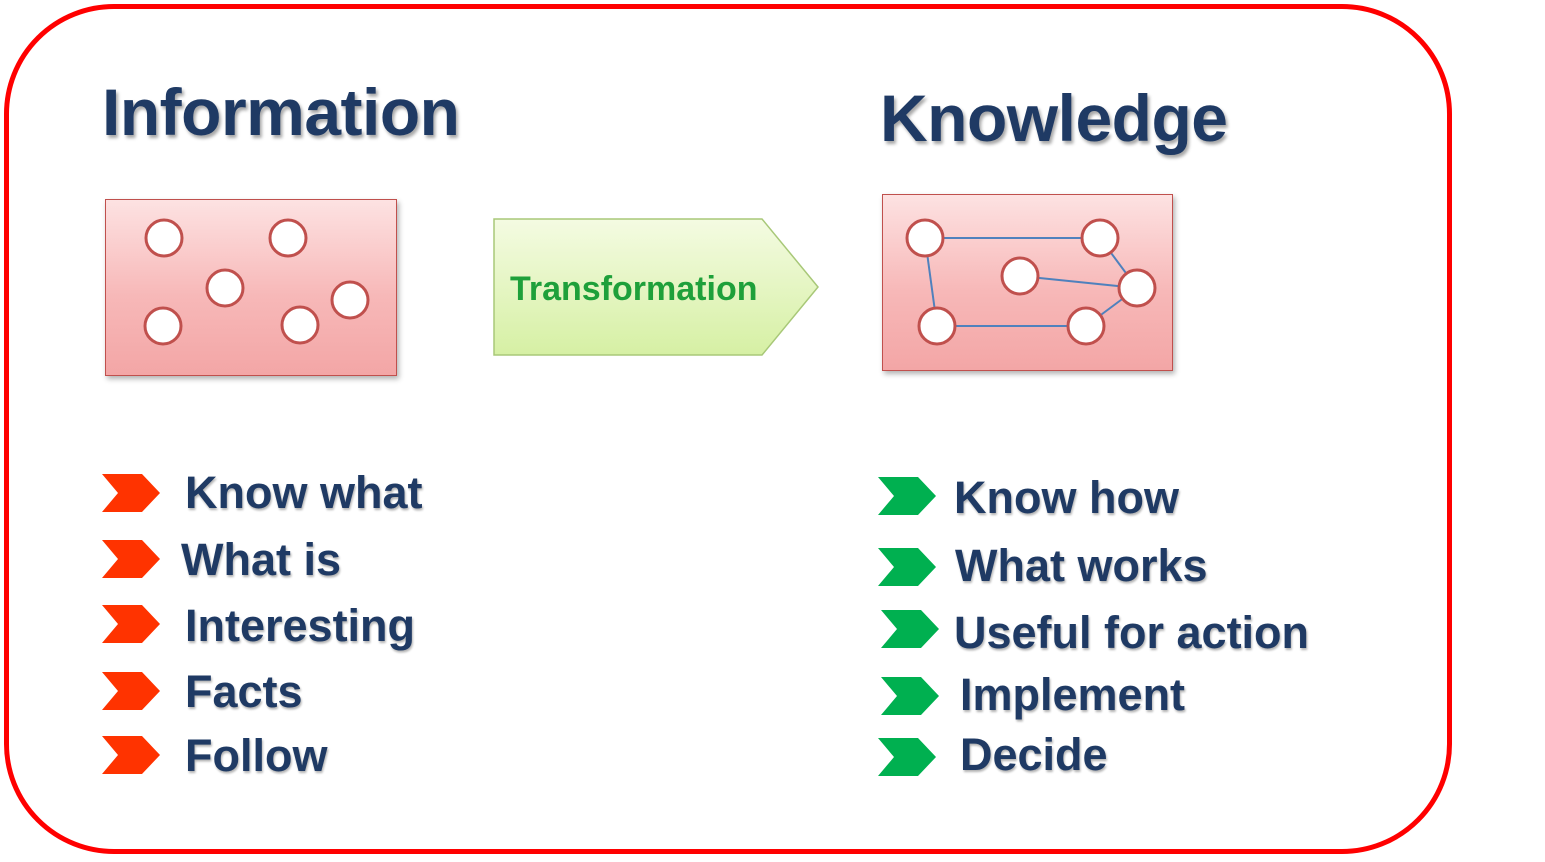 Image resolution: width=1545 pixels, height=862 pixels. I want to click on knowledge-item-text: Useful for action, so click(1132, 632).